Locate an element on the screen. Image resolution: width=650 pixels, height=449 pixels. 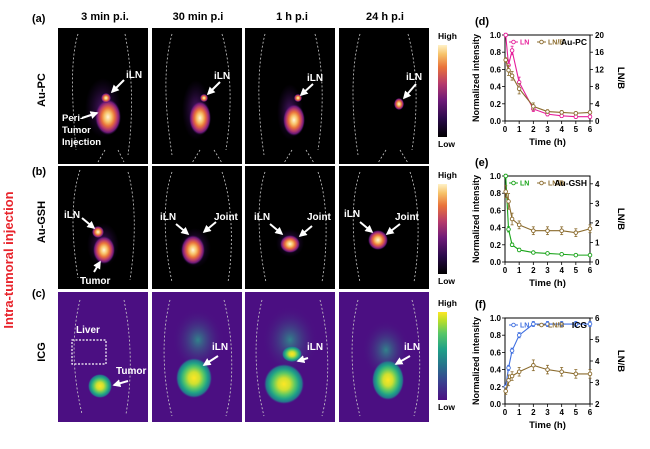
row-tag: (a) is located at coordinates (39, 19).